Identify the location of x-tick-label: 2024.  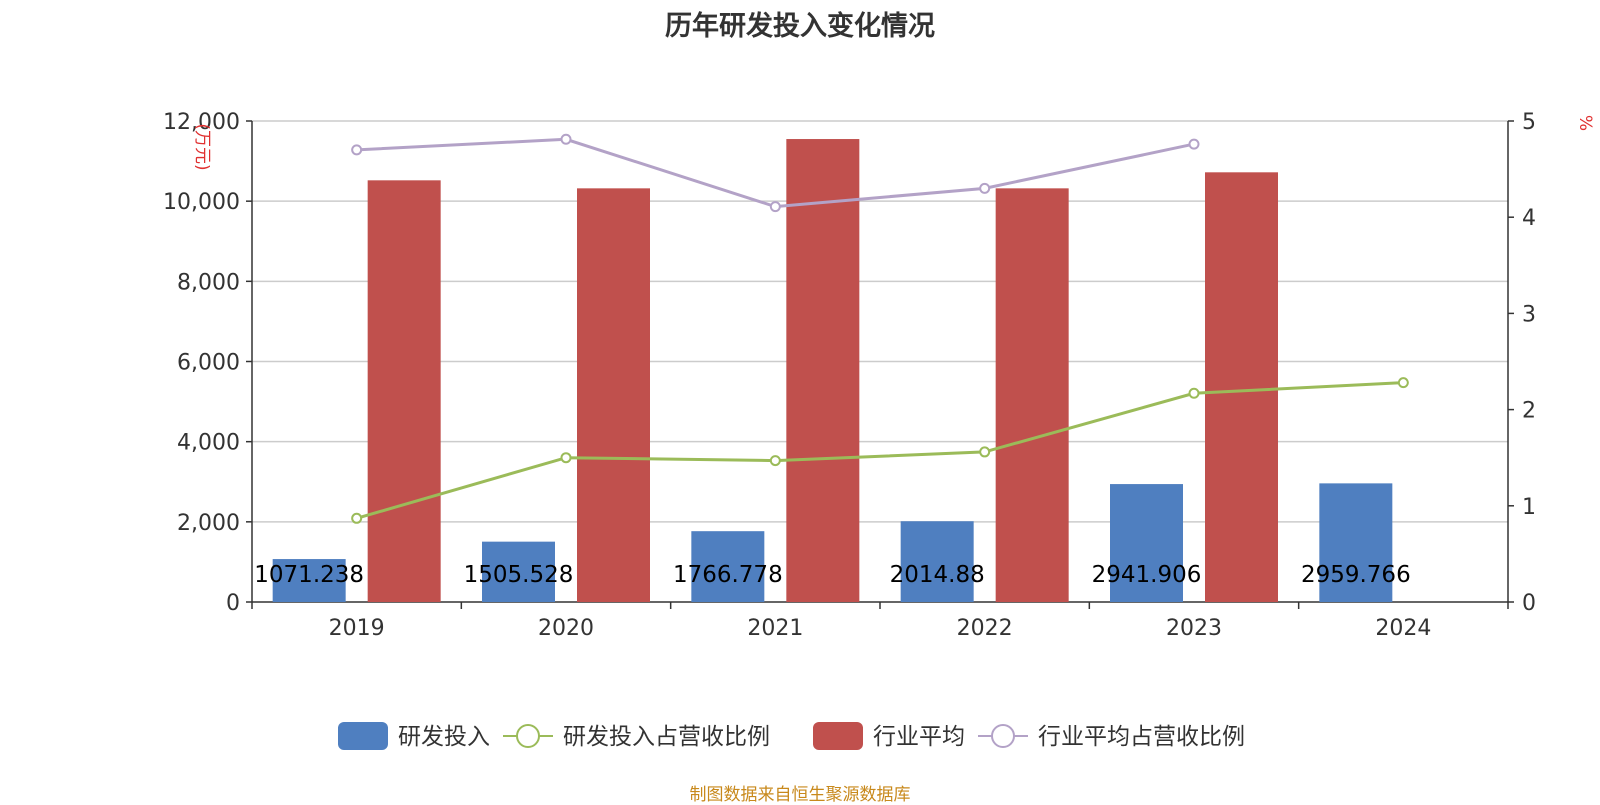
(1403, 628).